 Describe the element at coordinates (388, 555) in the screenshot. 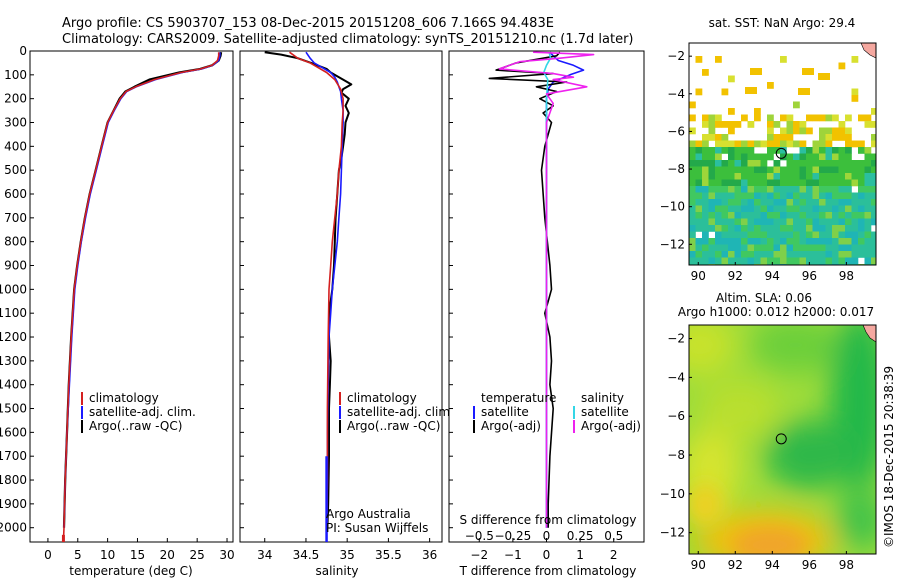

I see `salinity-tick-label: 35.5` at that location.